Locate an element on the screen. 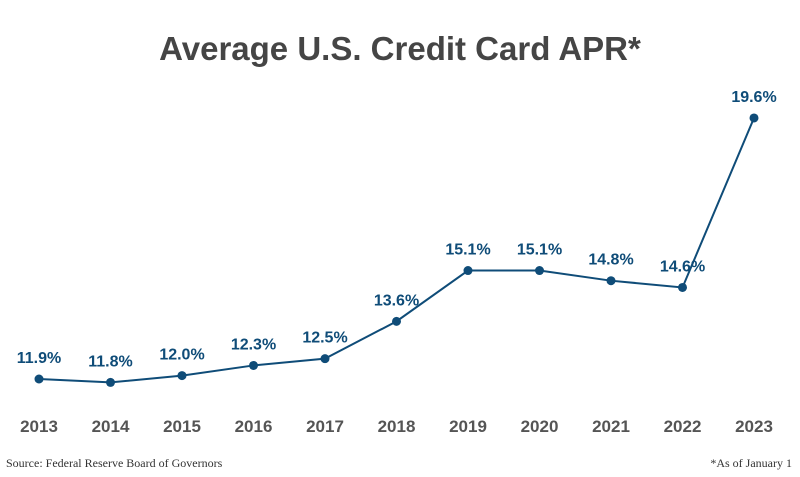 Image resolution: width=800 pixels, height=477 pixels. data-label: 12.5% is located at coordinates (324, 338).